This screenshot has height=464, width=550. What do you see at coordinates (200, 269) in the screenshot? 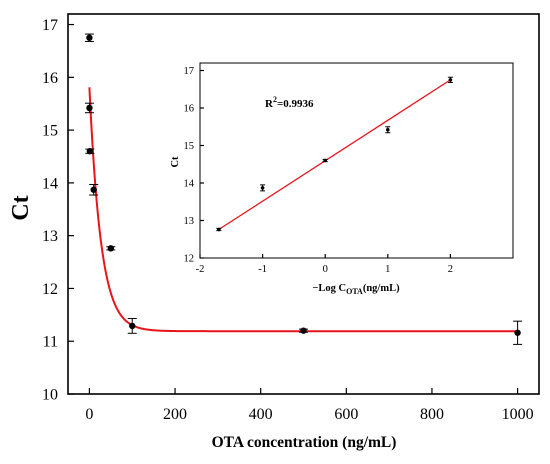
I see `inset-x-tick-label: -2` at bounding box center [200, 269].